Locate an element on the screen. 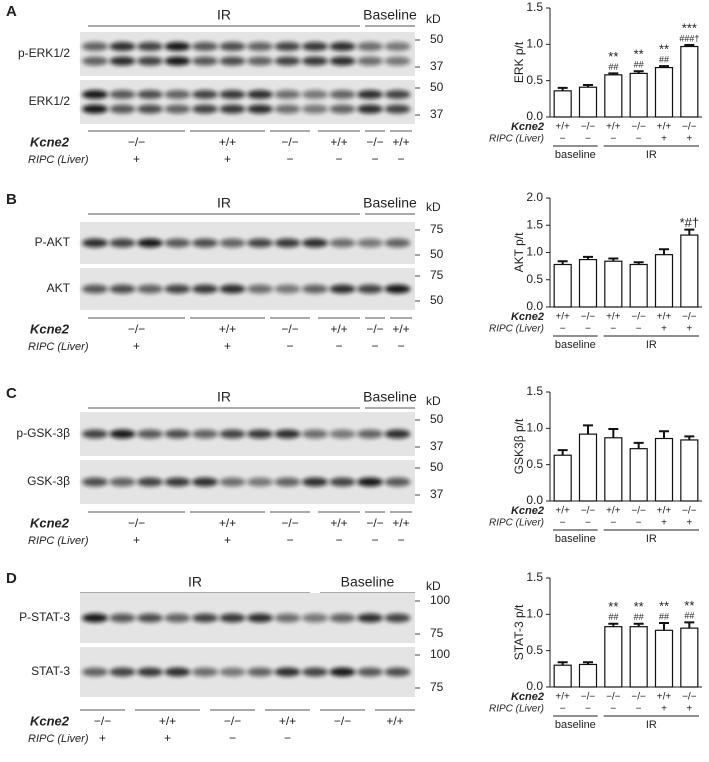 The width and height of the screenshot is (709, 762). y-axis-label: STAT-3 p/t is located at coordinates (519, 632).